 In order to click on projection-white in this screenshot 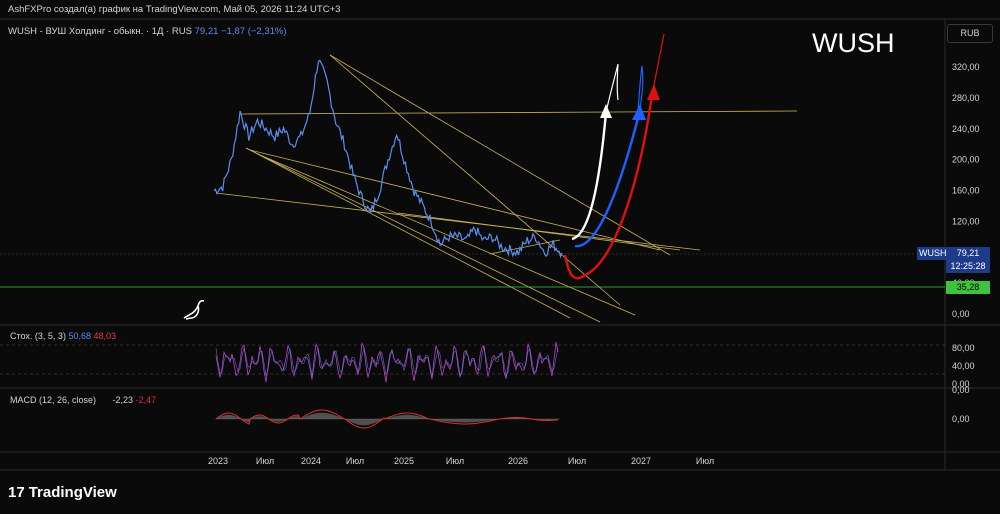, I will do `click(589, 176)`.